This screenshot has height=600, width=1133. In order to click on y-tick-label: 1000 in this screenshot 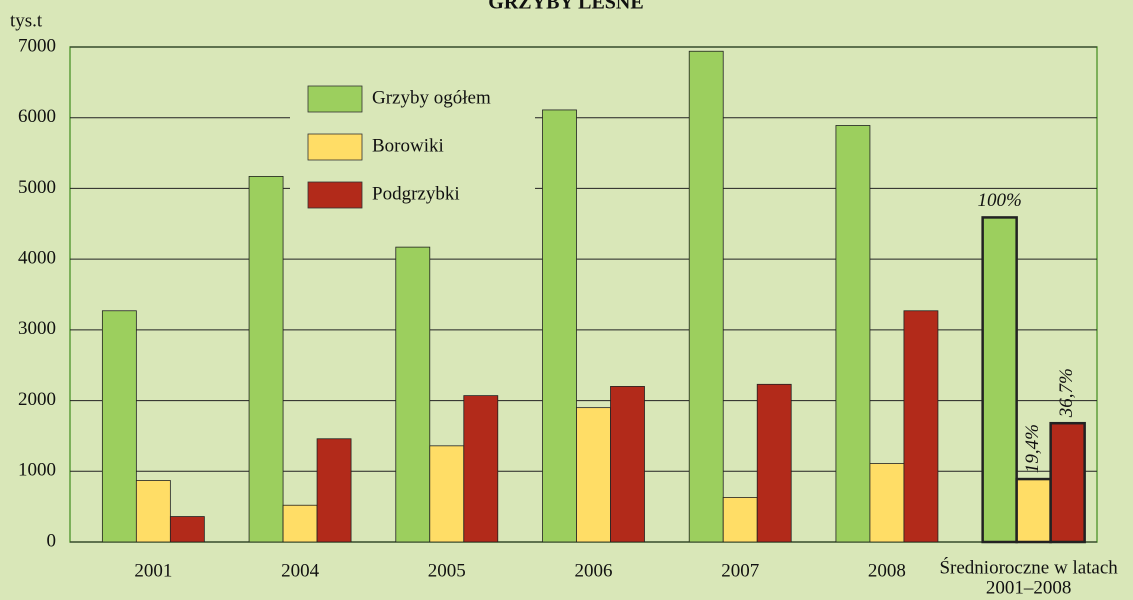, I will do `click(37, 470)`.